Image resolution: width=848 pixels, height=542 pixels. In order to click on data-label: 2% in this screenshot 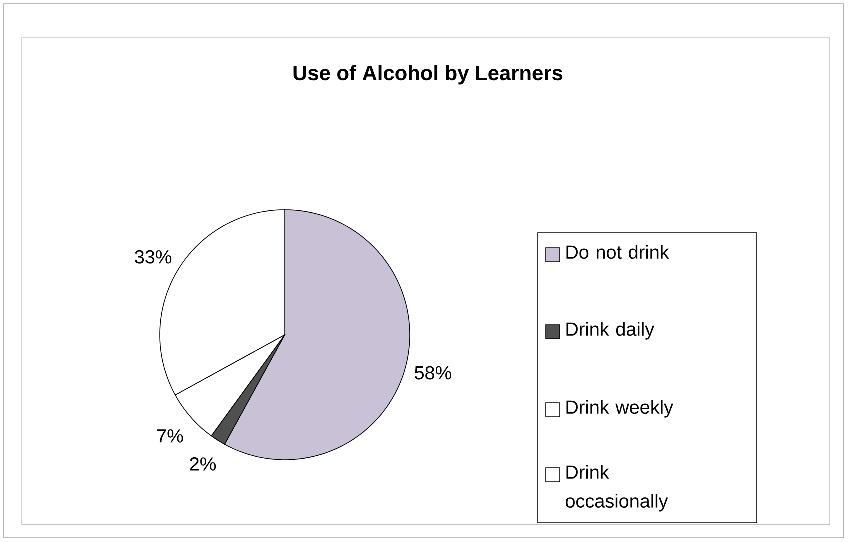, I will do `click(203, 464)`.